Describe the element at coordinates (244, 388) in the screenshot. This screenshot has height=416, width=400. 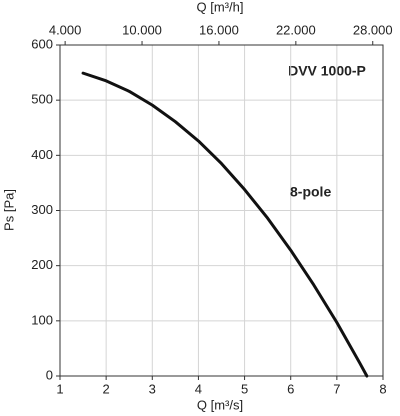
I see `x-tick-label: 5` at that location.